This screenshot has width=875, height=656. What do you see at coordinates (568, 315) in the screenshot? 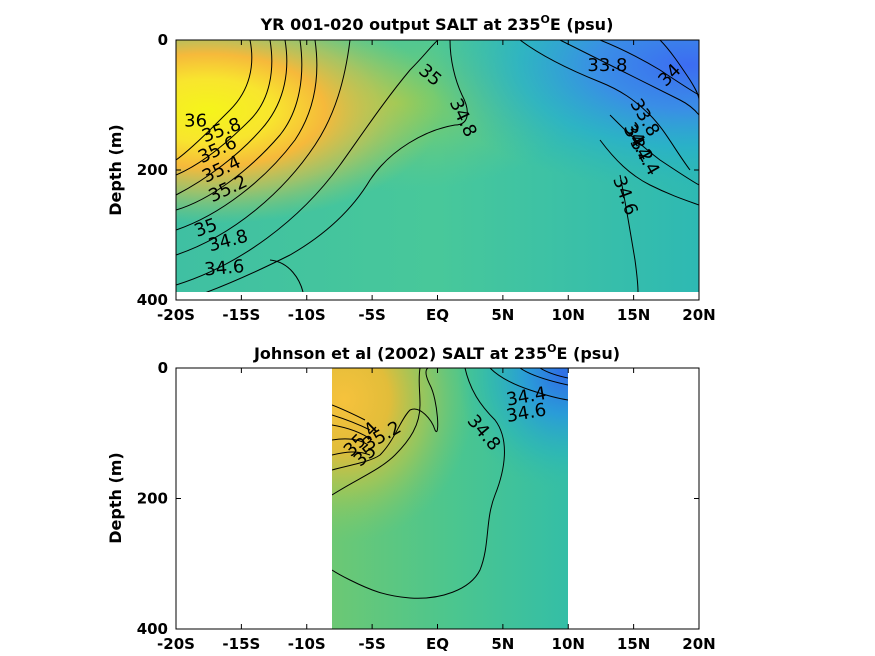
I see `top-x-tick-label: 10N` at bounding box center [568, 315].